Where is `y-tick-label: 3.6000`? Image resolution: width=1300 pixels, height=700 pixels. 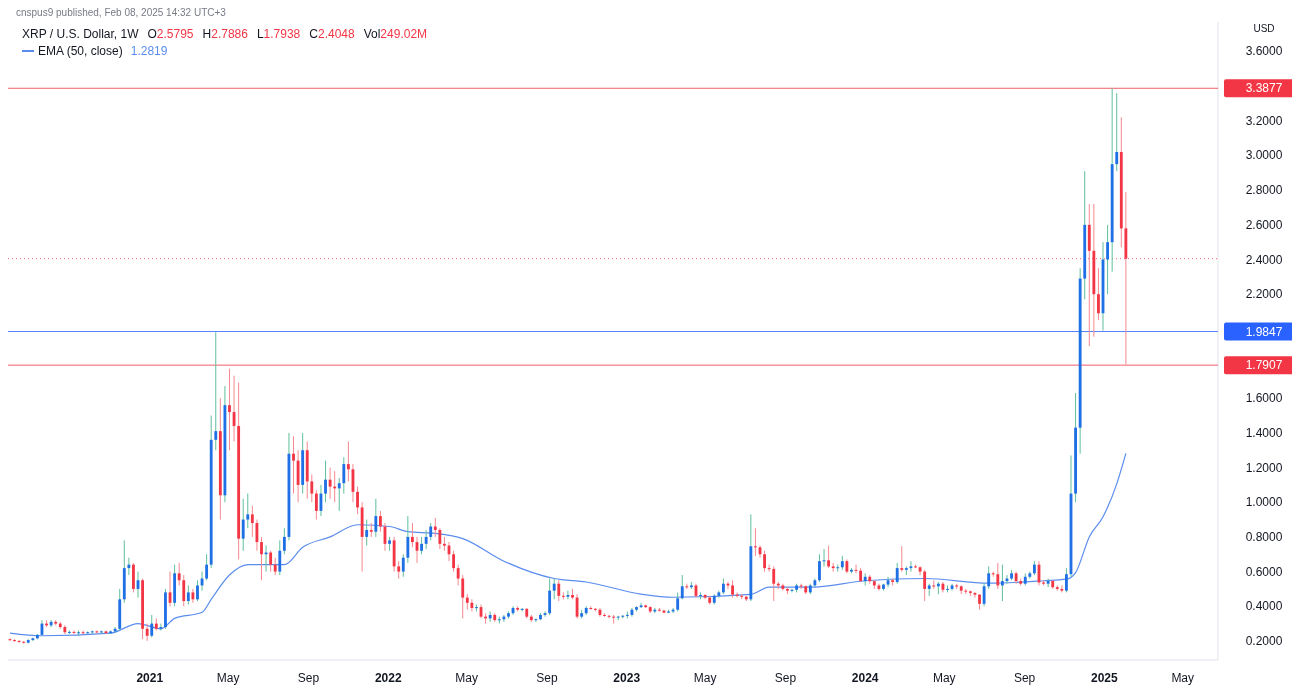
y-tick-label: 3.6000 is located at coordinates (1264, 51).